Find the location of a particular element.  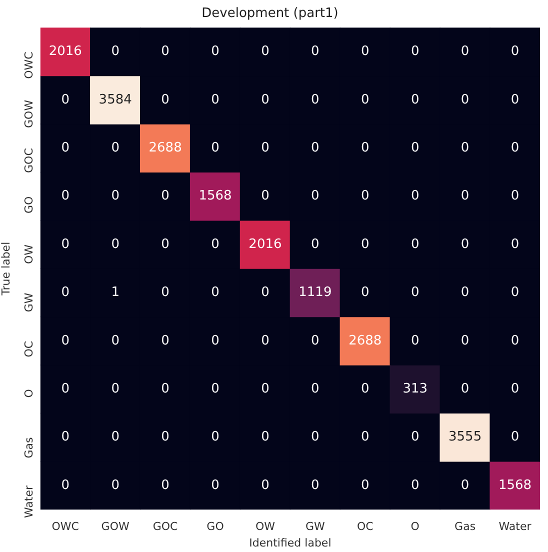

y-tick-label: Gas is located at coordinates (29, 447).